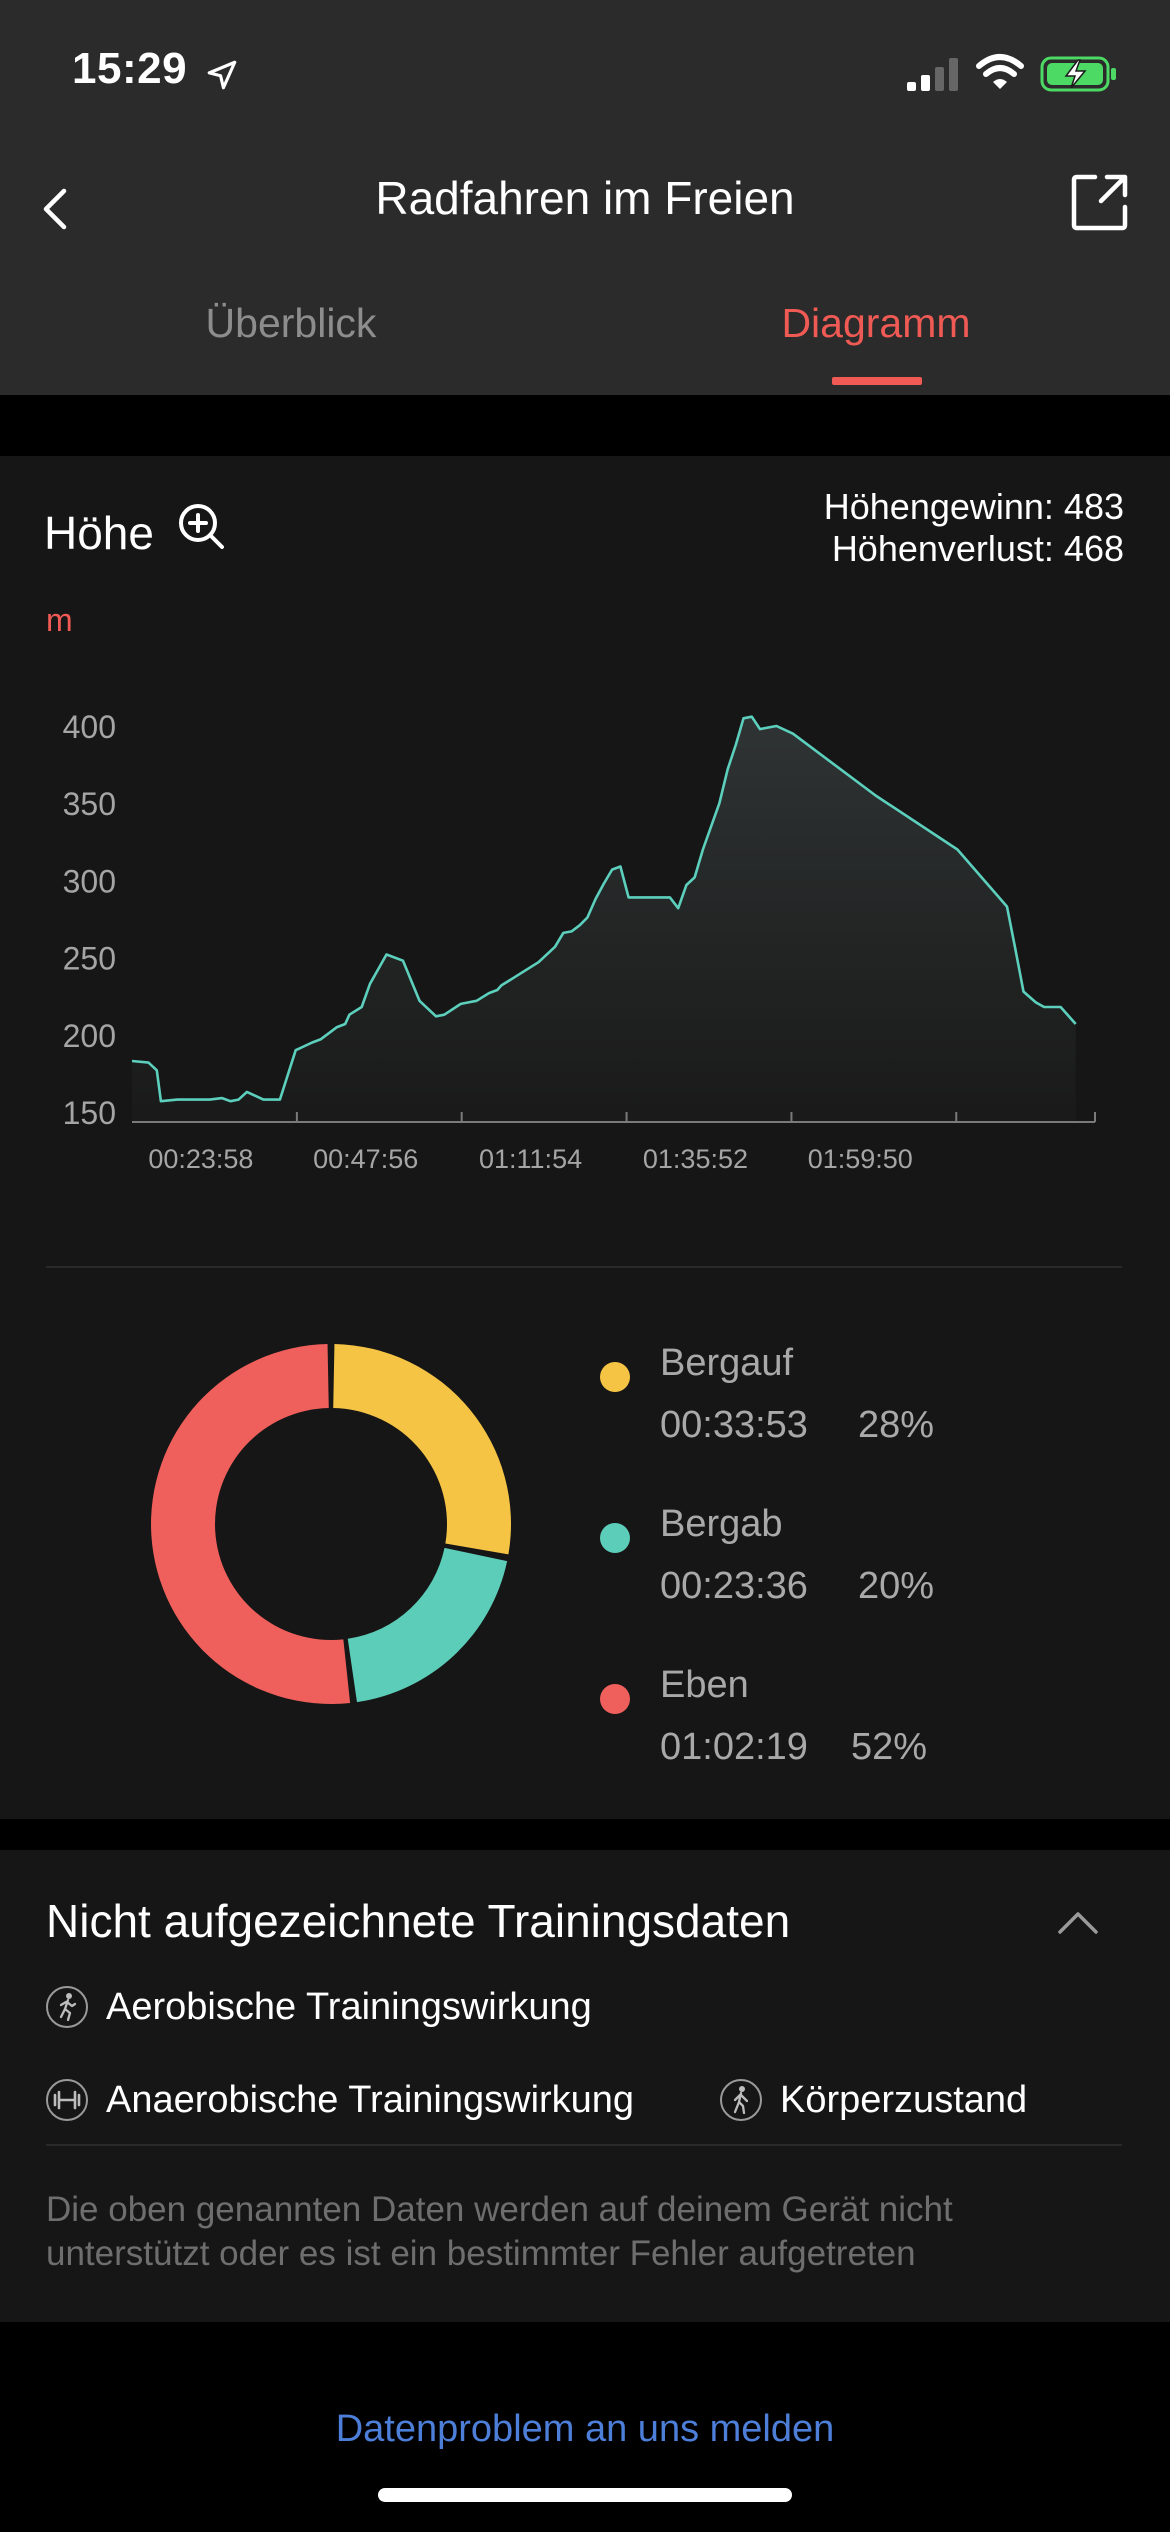 Image resolution: width=1170 pixels, height=2532 pixels. What do you see at coordinates (904, 2100) in the screenshot?
I see `missing-item-body-state: Körperzustand` at bounding box center [904, 2100].